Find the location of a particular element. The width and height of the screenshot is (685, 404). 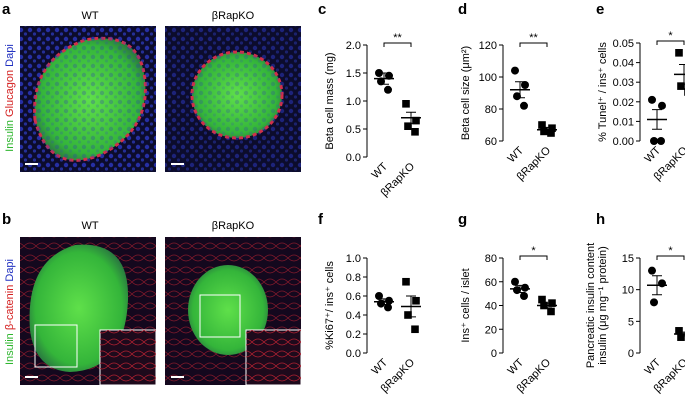

y-tick-label: 20 is located at coordinates (491, 330).